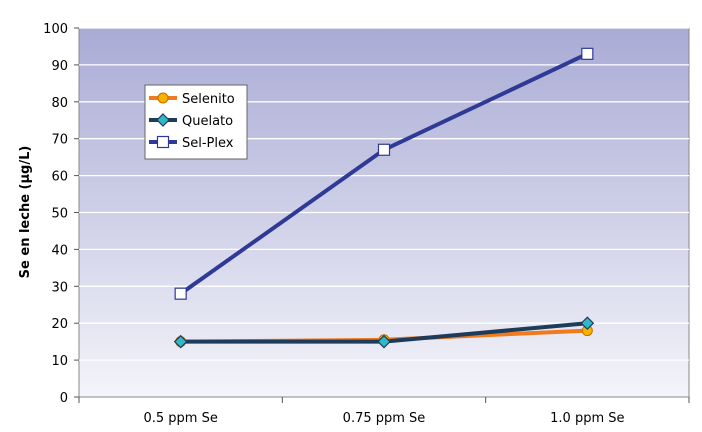 The width and height of the screenshot is (702, 432). Describe the element at coordinates (59, 324) in the screenshot. I see `y-tick-label: 20` at that location.